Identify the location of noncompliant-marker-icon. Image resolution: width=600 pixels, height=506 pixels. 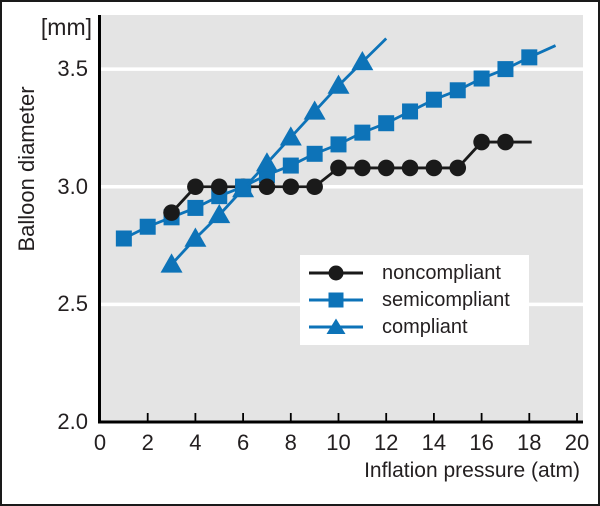
(336, 273).